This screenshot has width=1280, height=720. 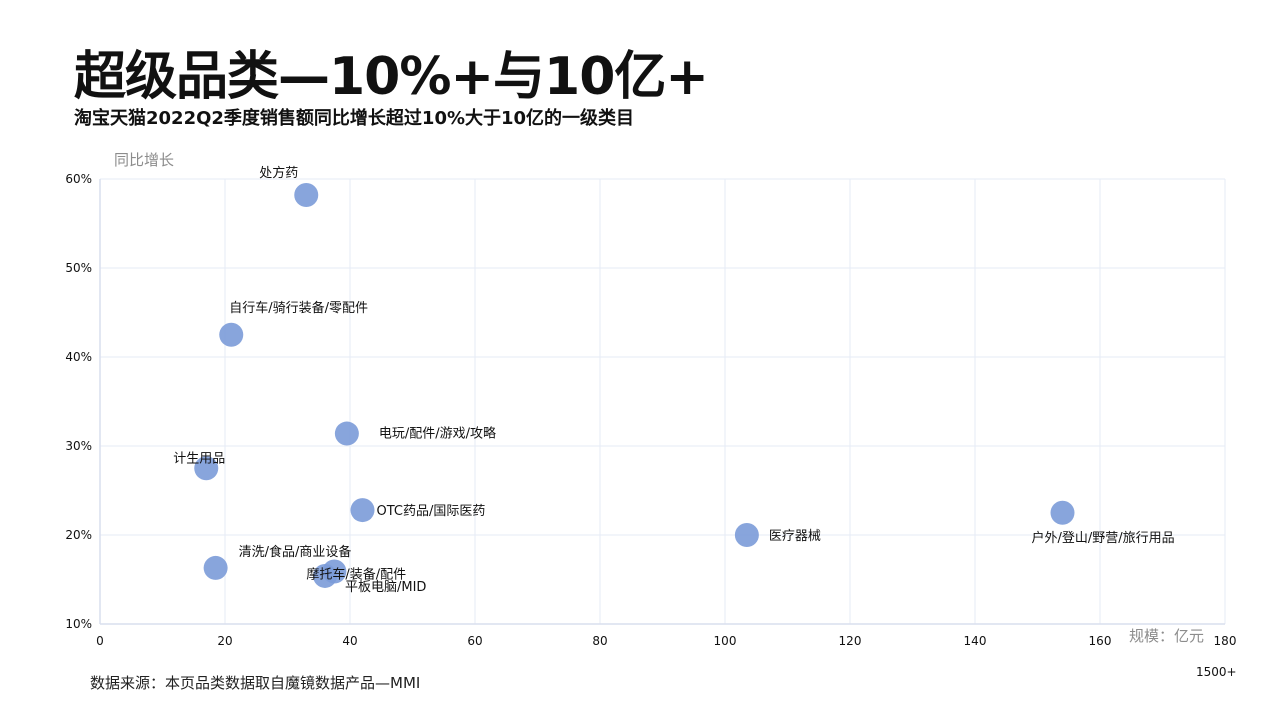 What do you see at coordinates (78, 446) in the screenshot?
I see `y-tick-label: 30%` at bounding box center [78, 446].